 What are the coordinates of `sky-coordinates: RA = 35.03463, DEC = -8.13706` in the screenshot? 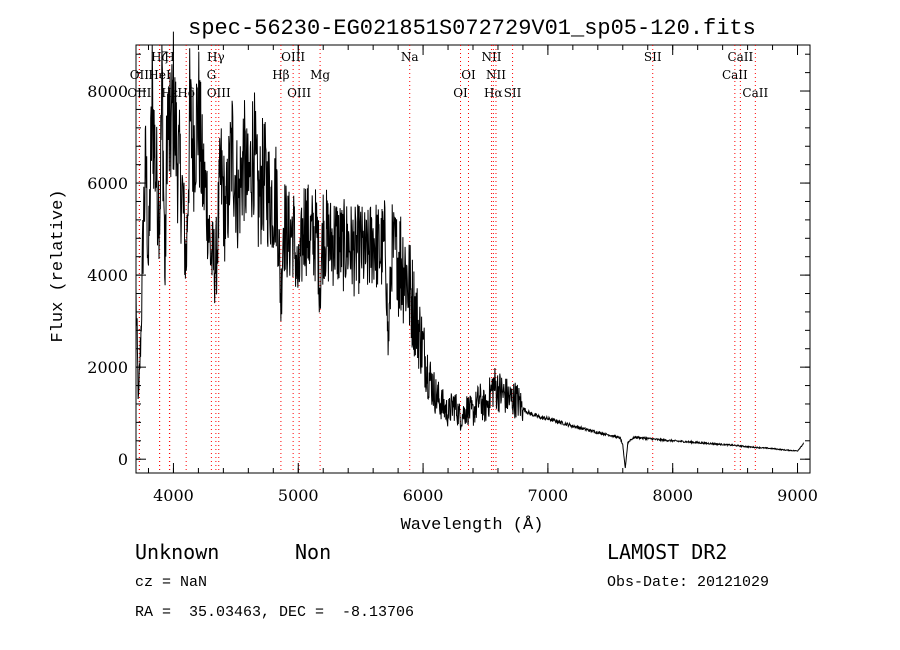 It's located at (275, 612).